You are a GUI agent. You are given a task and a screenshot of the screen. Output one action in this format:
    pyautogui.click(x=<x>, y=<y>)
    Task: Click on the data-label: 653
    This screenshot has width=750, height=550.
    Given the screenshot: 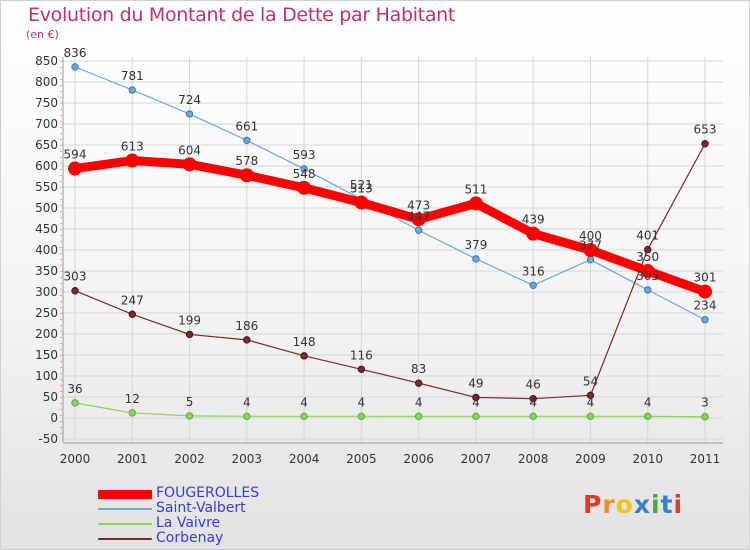 What is the action you would take?
    pyautogui.click(x=705, y=130)
    